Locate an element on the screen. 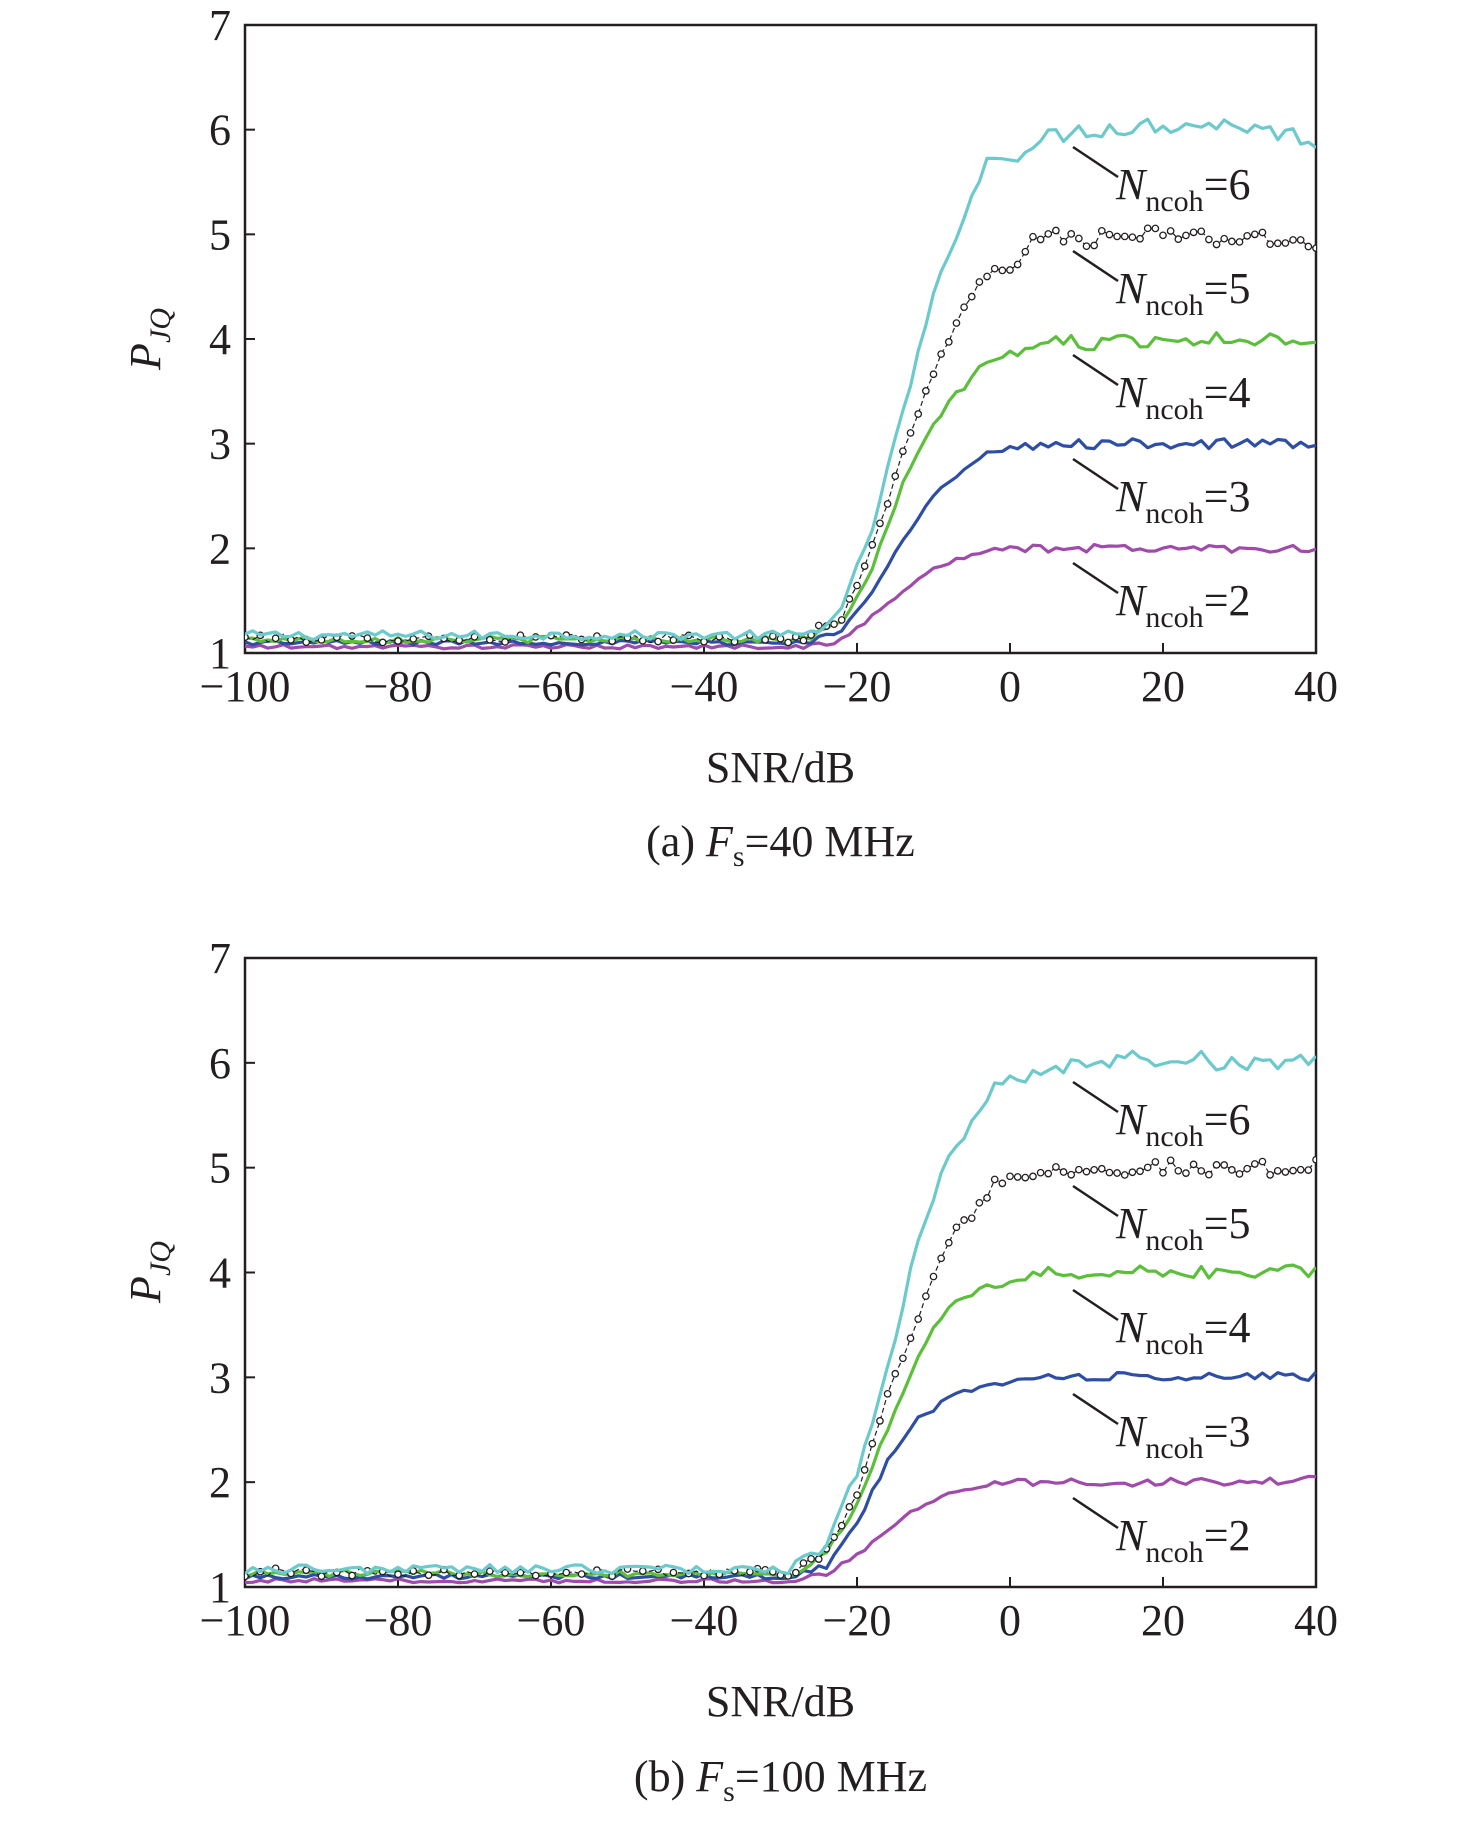 The height and width of the screenshot is (1832, 1476). caption-var: F is located at coordinates (719, 841).